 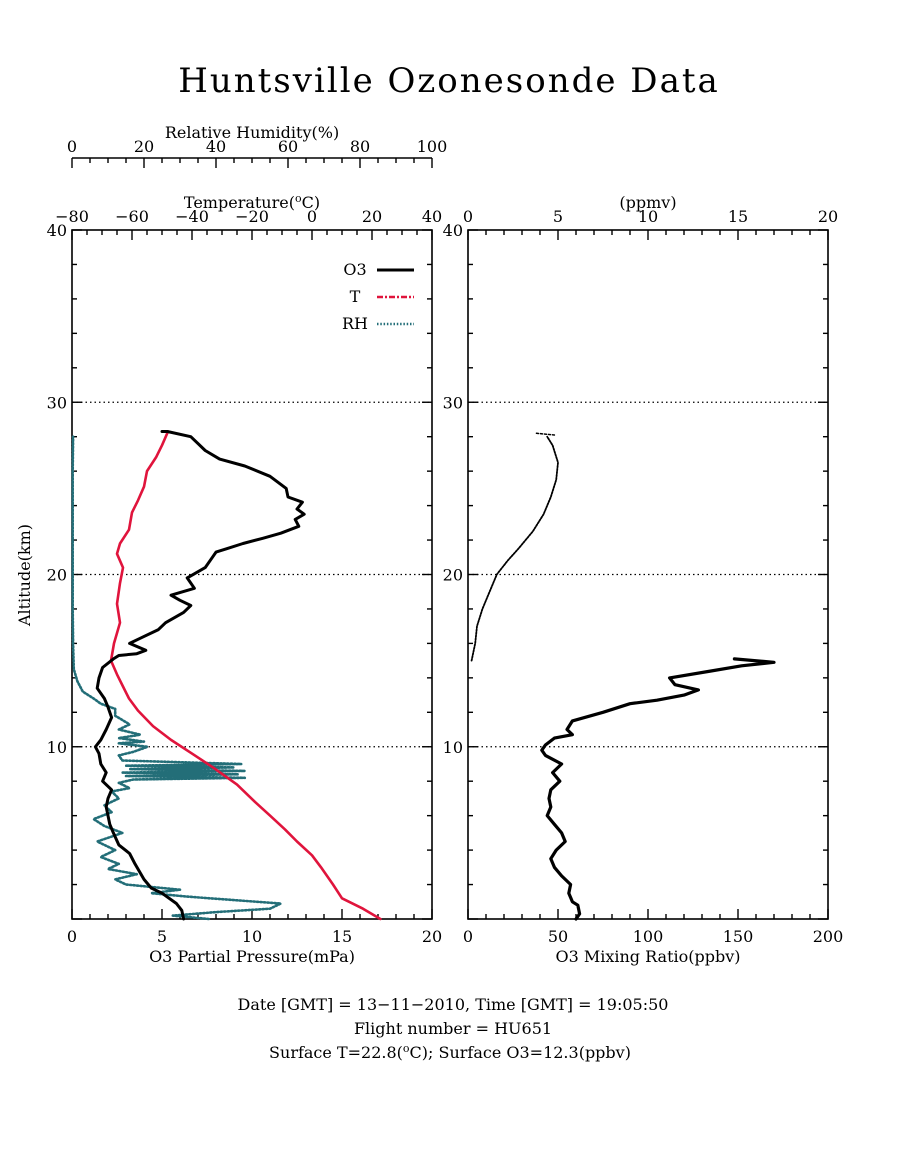 I want to click on ppmv-axis-tick-label: 10, so click(x=648, y=216).